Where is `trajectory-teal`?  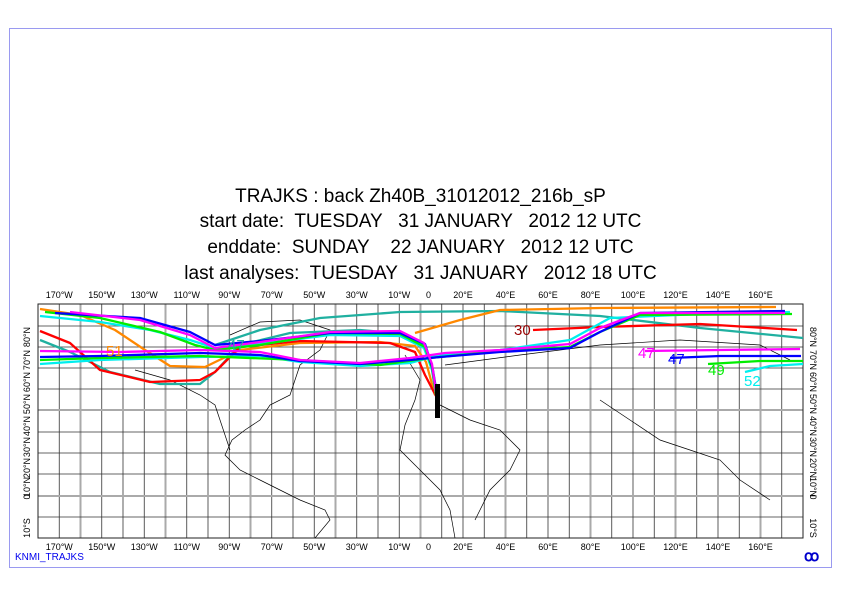
trajectory-teal is located at coordinates (509, 328).